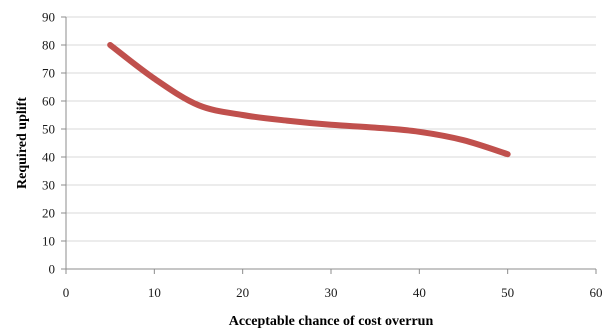 This screenshot has width=614, height=331. I want to click on x-tick-label: 0, so click(66, 292).